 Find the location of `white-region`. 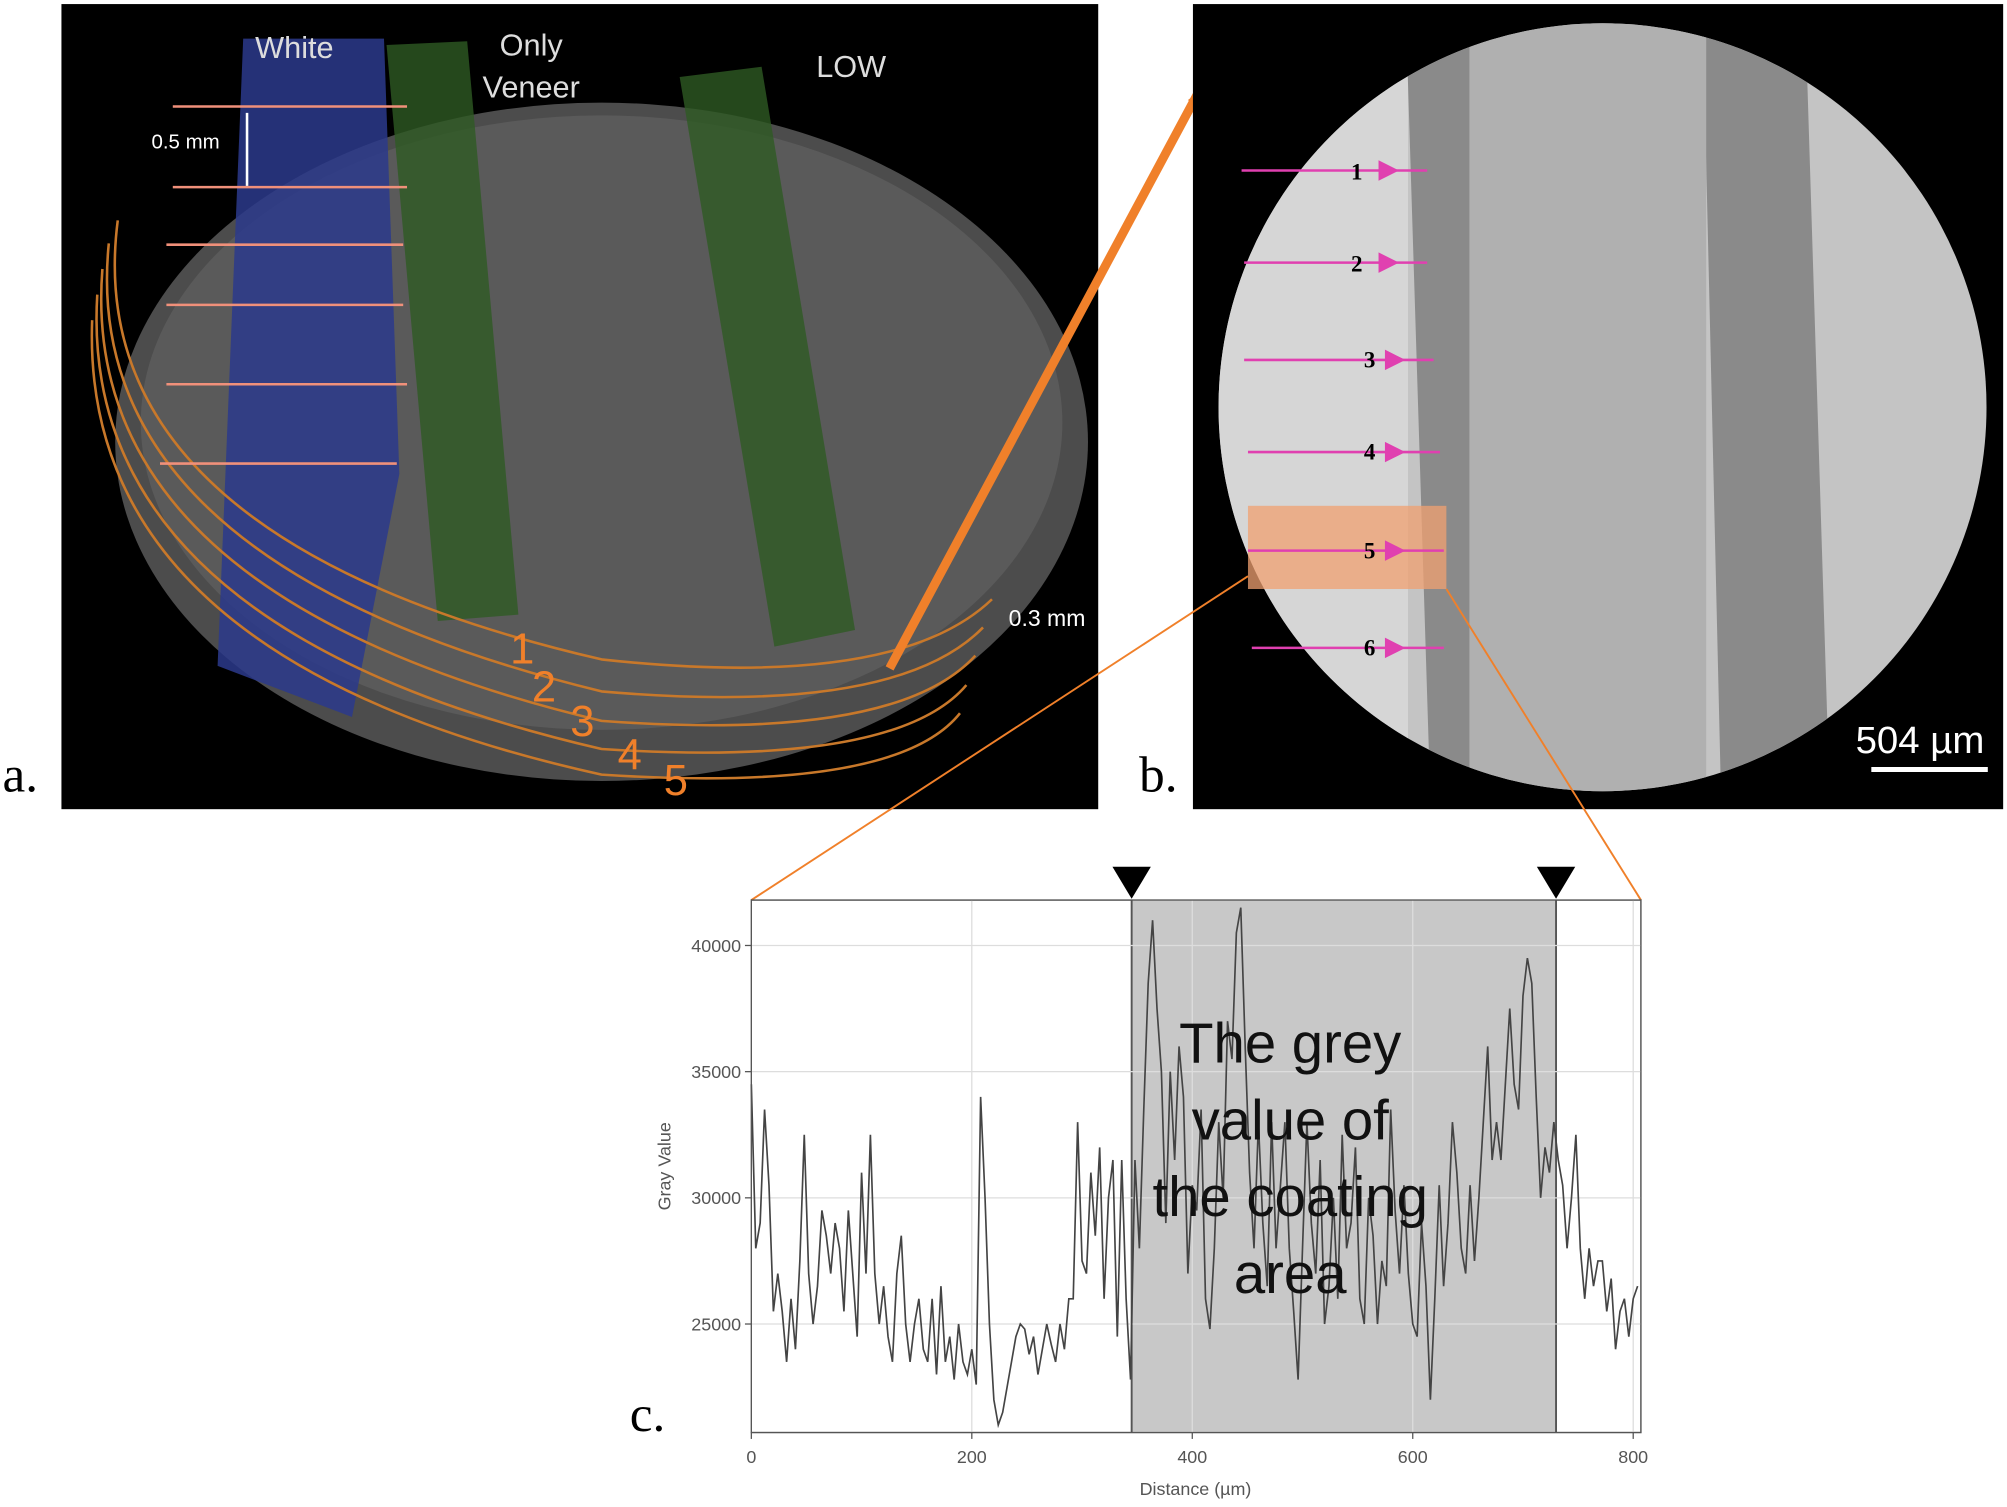

white-region is located at coordinates (308, 378).